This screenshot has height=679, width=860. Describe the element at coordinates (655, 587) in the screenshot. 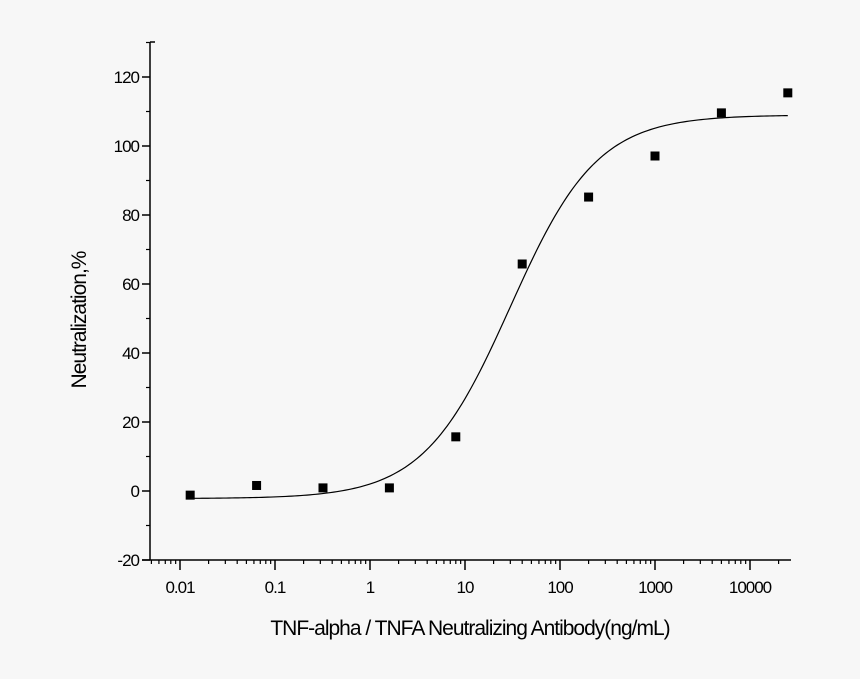

I see `x-tick-label: 1000` at that location.